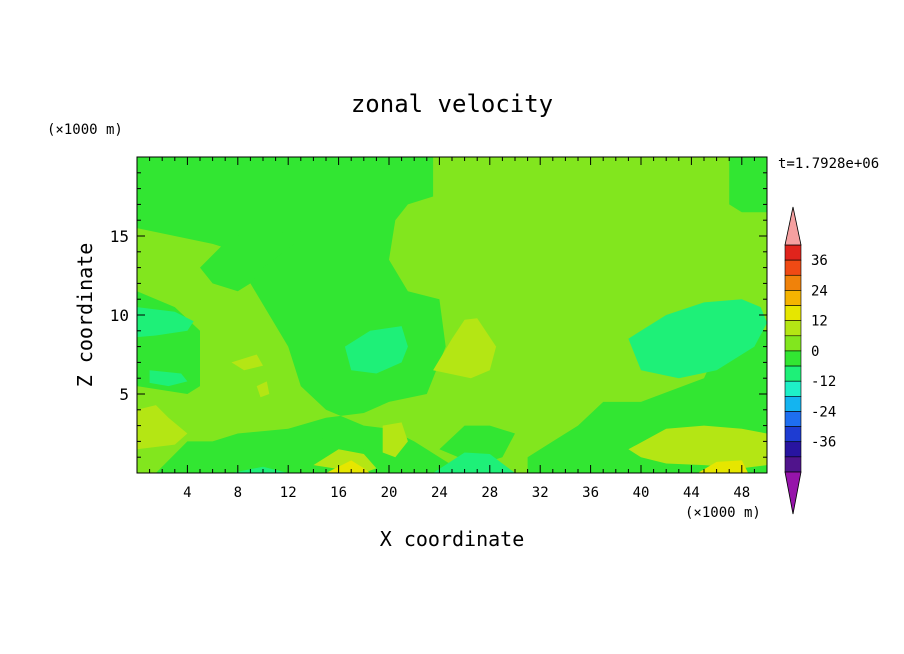  Describe the element at coordinates (810, 360) in the screenshot. I see `colorbar: 36 24 12 0 -12 -24 -36` at that location.